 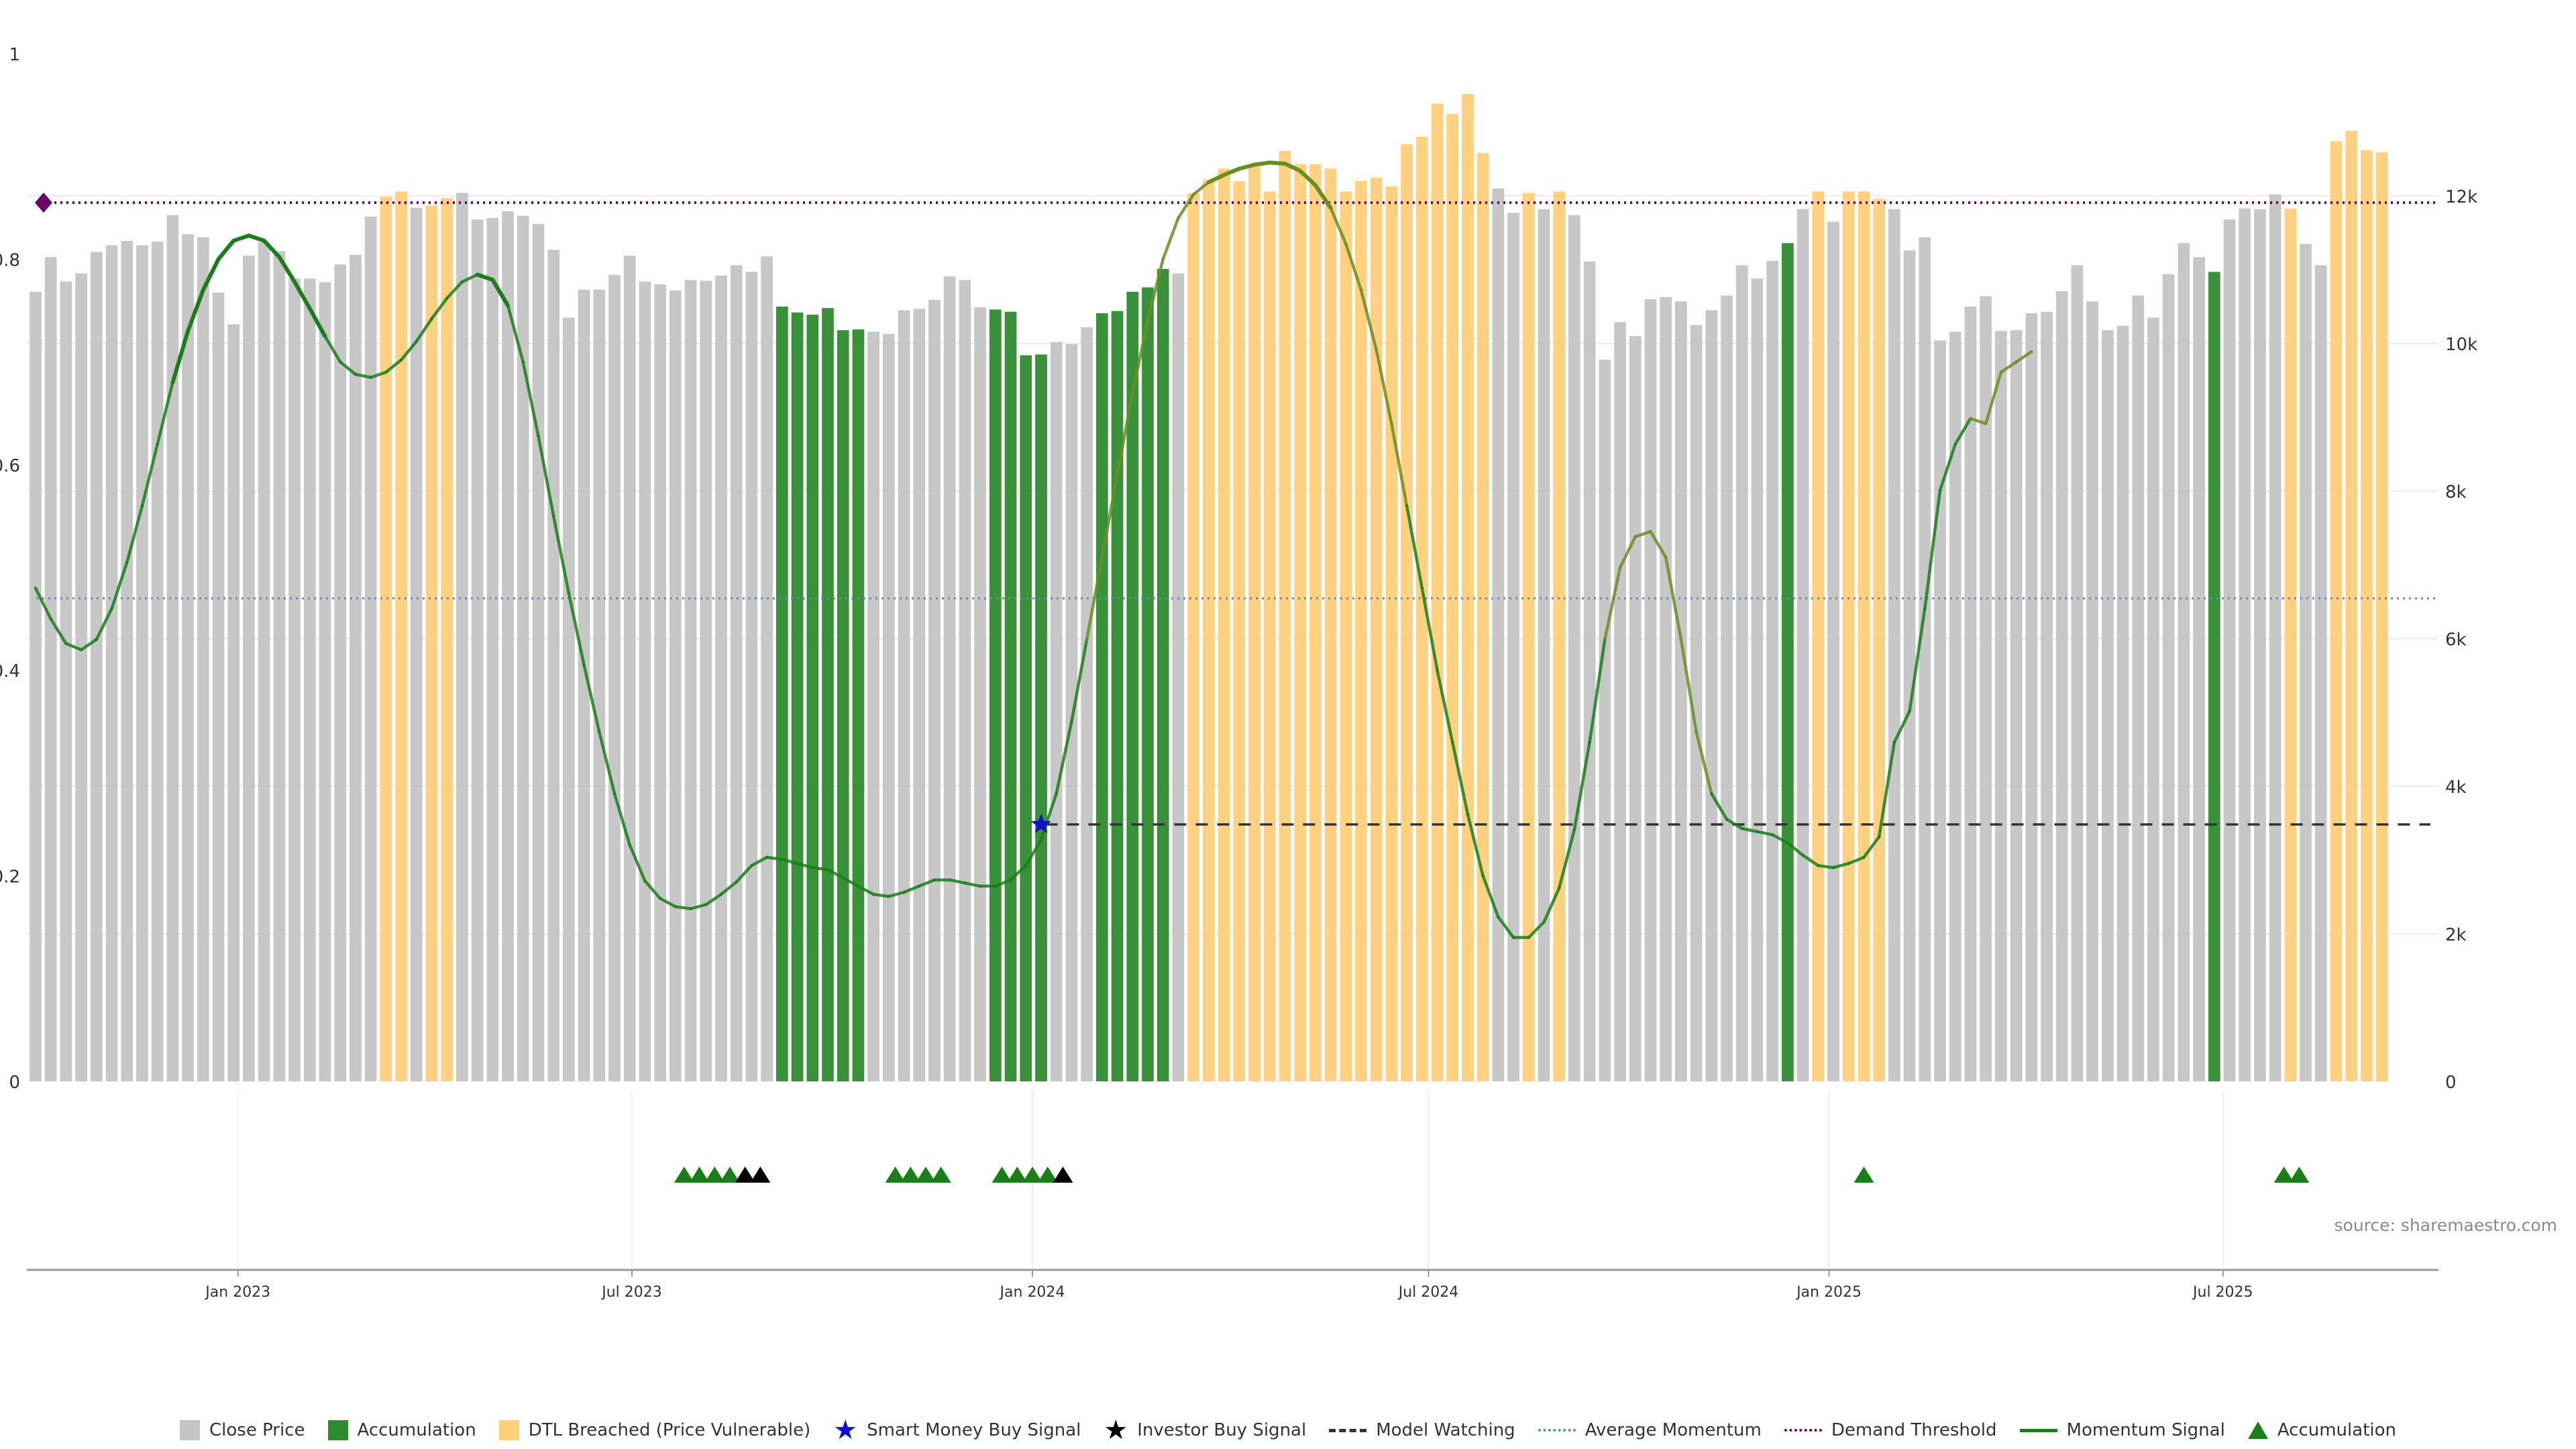 What do you see at coordinates (1890, 1430) in the screenshot?
I see `legend-item: Demand Threshold` at bounding box center [1890, 1430].